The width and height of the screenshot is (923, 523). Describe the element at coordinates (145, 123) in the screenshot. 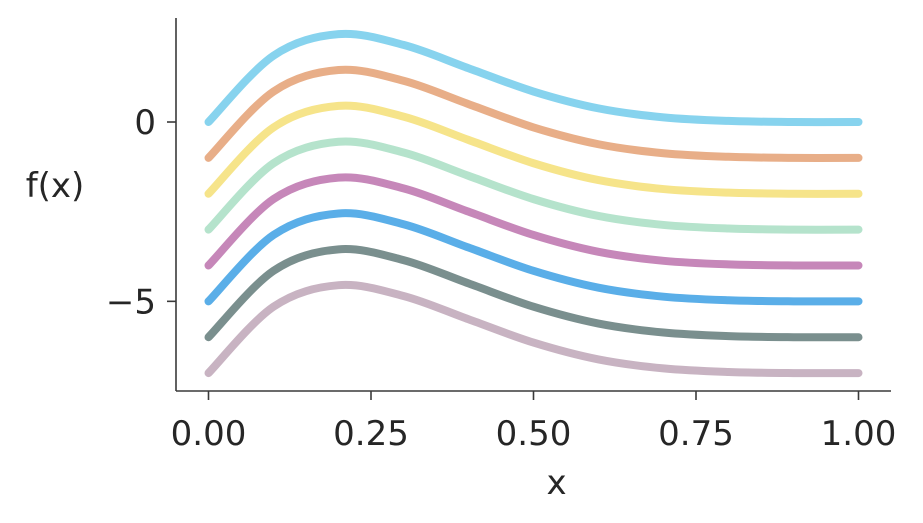

I see `y-tick-label: 0` at that location.